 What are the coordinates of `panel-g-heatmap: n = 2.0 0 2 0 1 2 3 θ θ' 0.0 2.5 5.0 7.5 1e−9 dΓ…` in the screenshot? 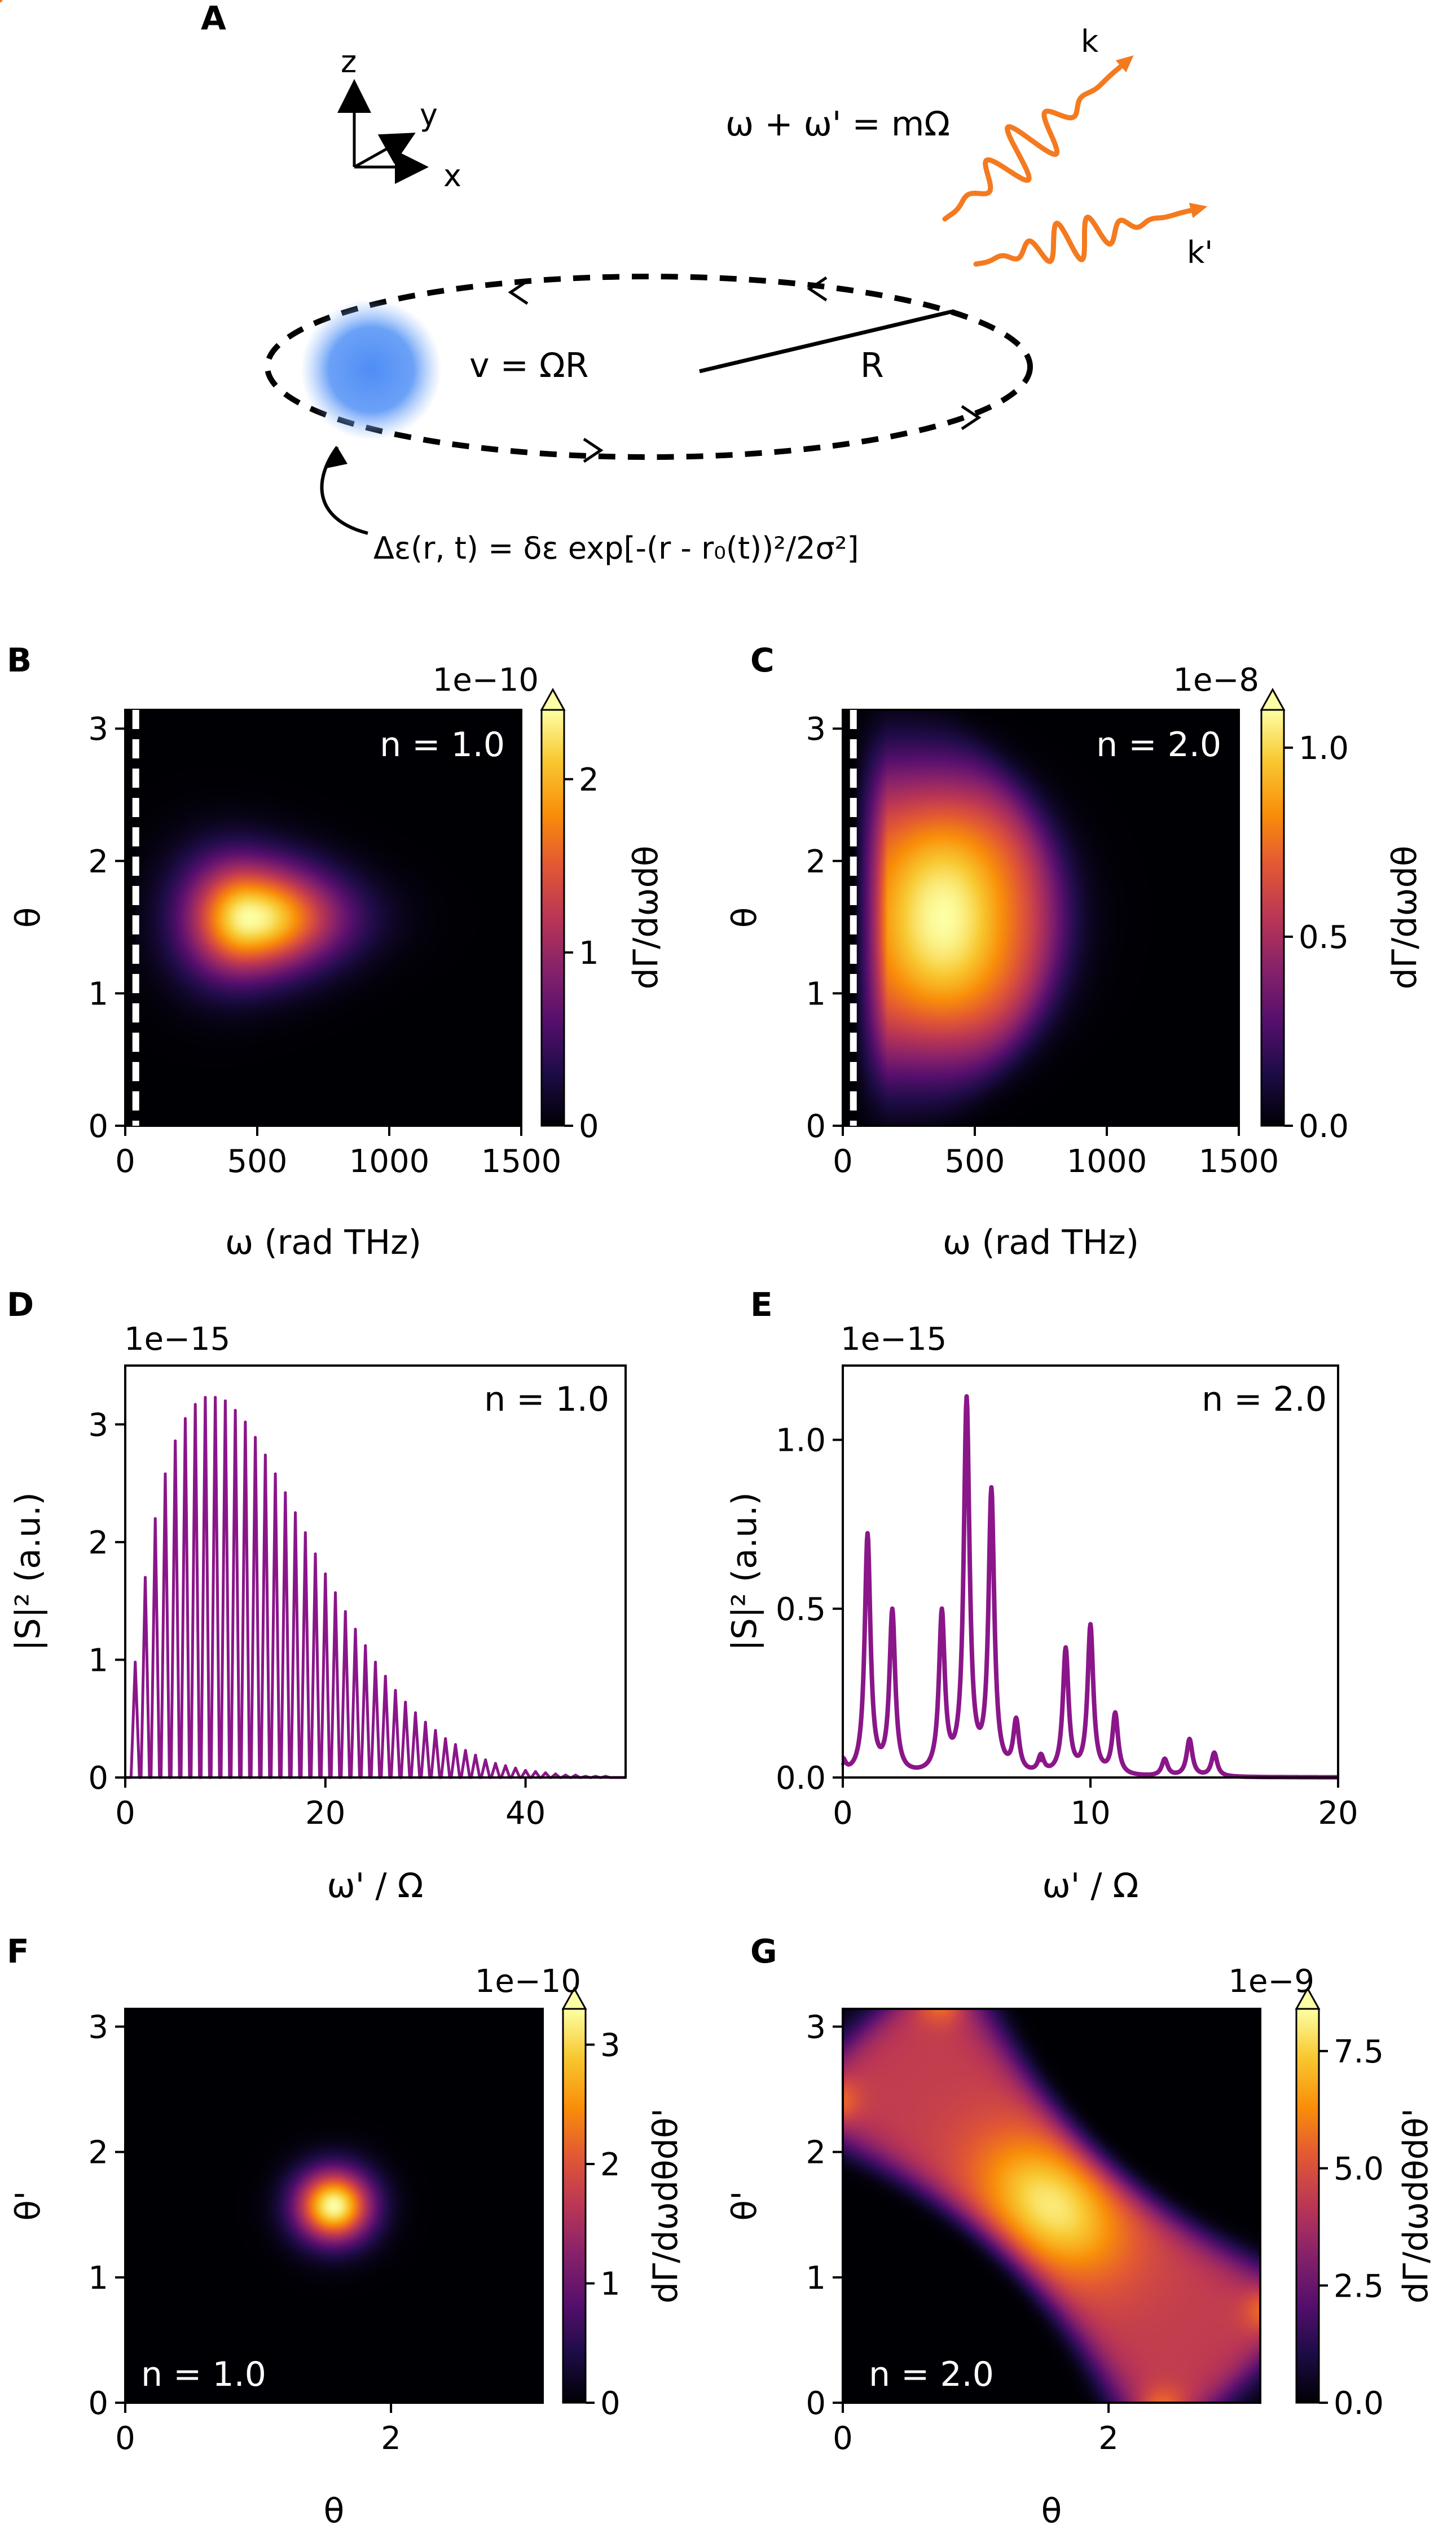 It's located at (1080, 2245).